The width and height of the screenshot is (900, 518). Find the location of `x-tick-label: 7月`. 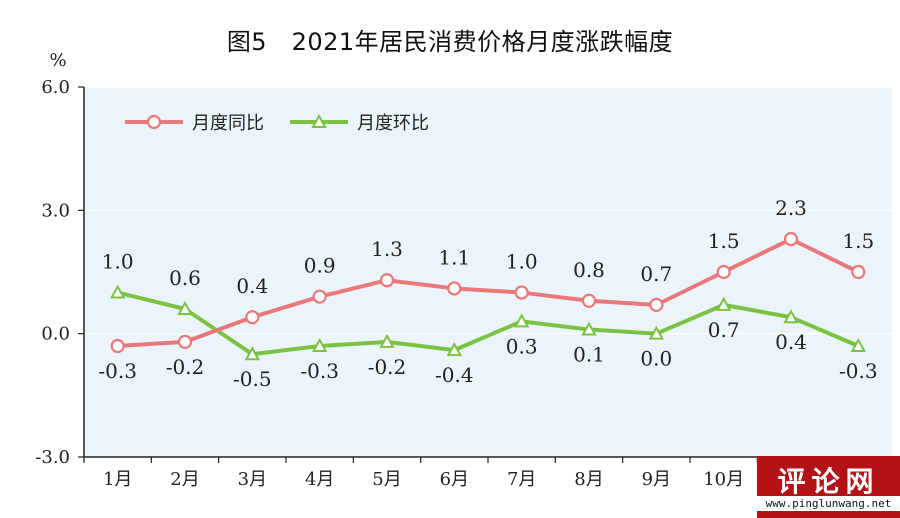

x-tick-label: 7月 is located at coordinates (521, 479).